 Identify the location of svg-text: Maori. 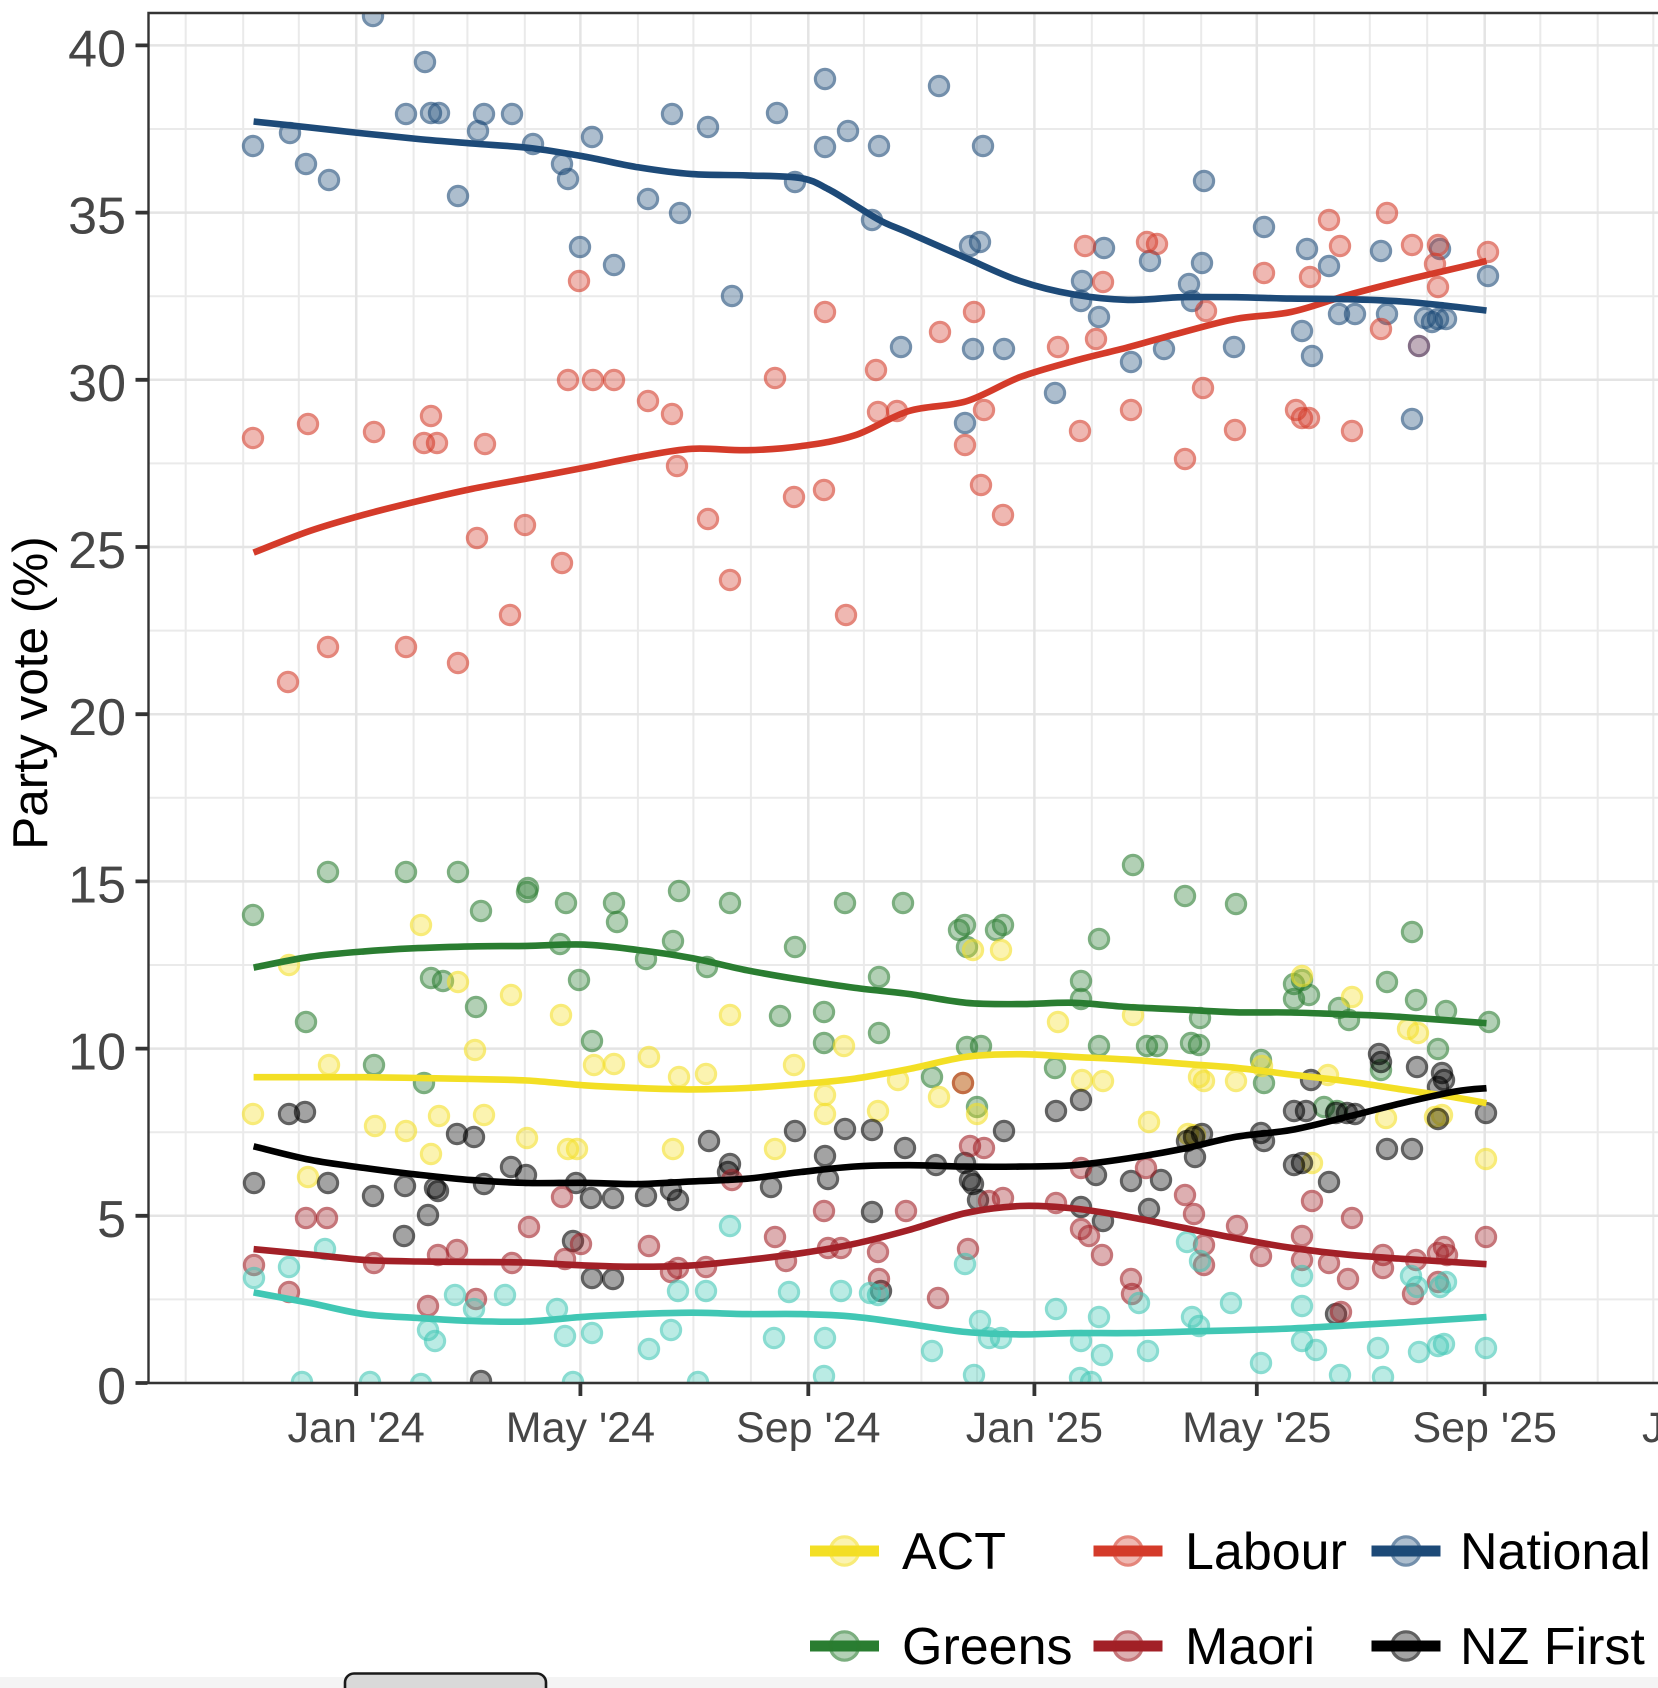
(1250, 1647).